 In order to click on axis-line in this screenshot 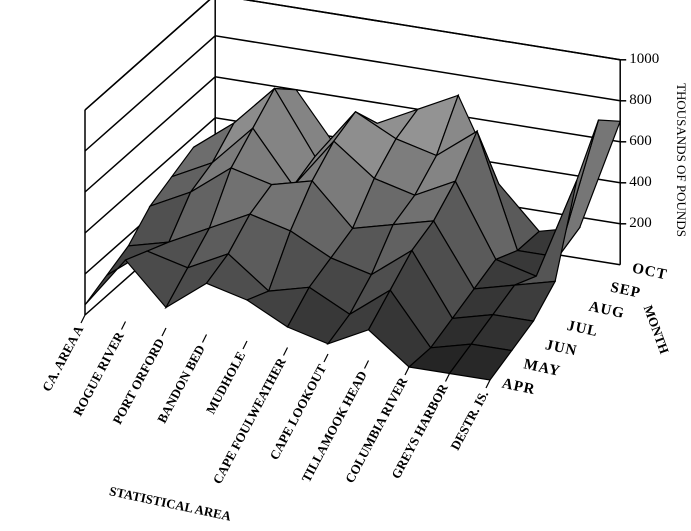, I will do `click(431, 30)`.